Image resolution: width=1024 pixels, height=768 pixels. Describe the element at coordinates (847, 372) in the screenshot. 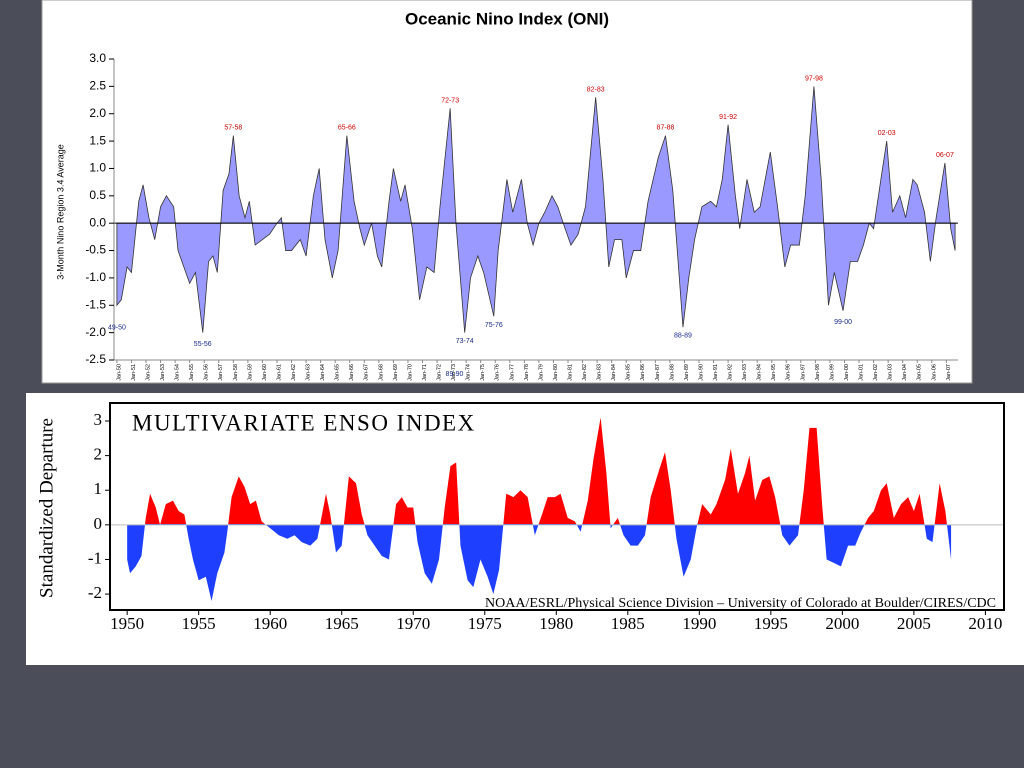

I see `x-tick-label: Jan-00` at that location.